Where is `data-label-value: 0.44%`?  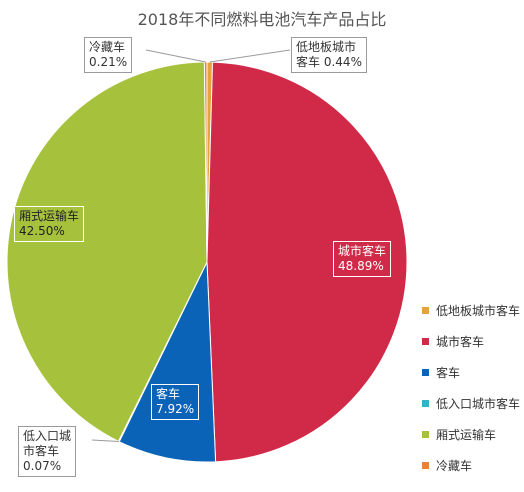
data-label-value: 0.44% is located at coordinates (342, 62).